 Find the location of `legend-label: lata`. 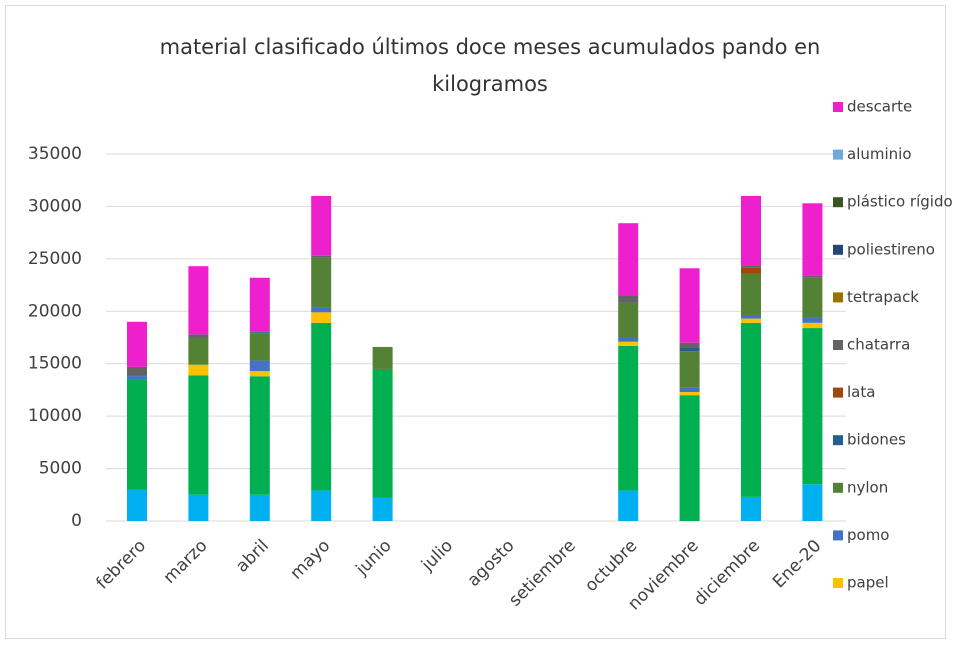

legend-label: lata is located at coordinates (861, 392).